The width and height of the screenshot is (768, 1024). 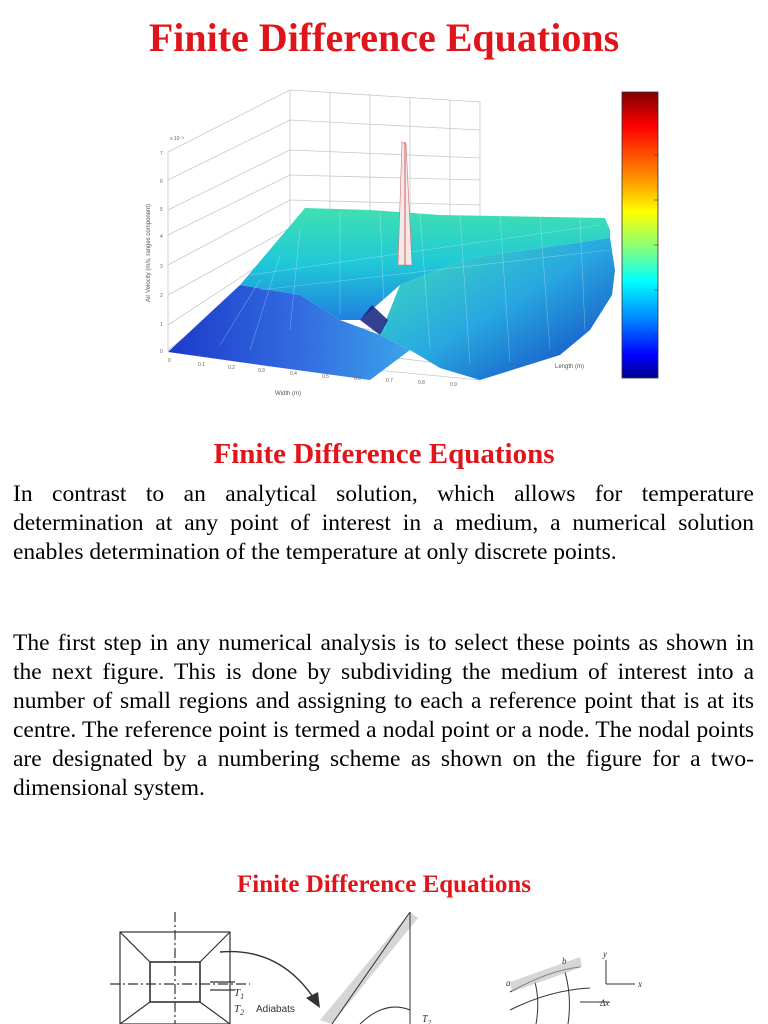 I want to click on svg-text: 5, so click(x=161, y=210).